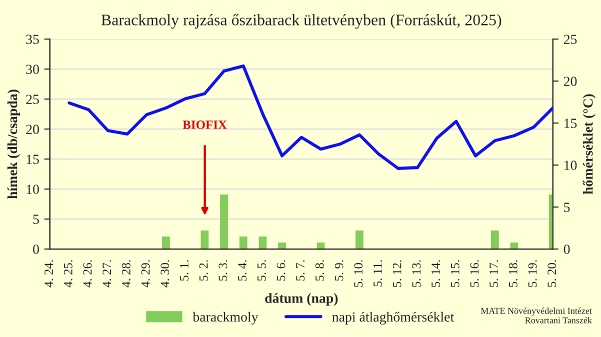 The image size is (601, 337). Describe the element at coordinates (36, 249) in the screenshot. I see `y-tick-label: 0` at that location.